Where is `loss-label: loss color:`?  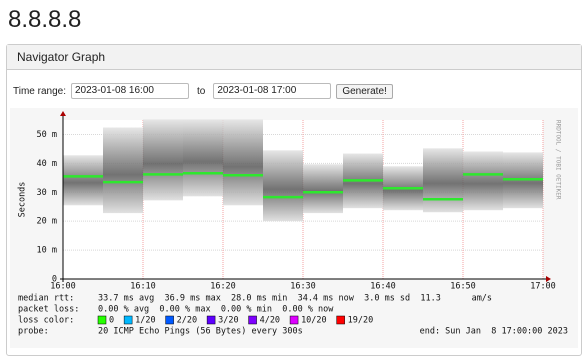
loss-label: loss color: is located at coordinates (46, 321).